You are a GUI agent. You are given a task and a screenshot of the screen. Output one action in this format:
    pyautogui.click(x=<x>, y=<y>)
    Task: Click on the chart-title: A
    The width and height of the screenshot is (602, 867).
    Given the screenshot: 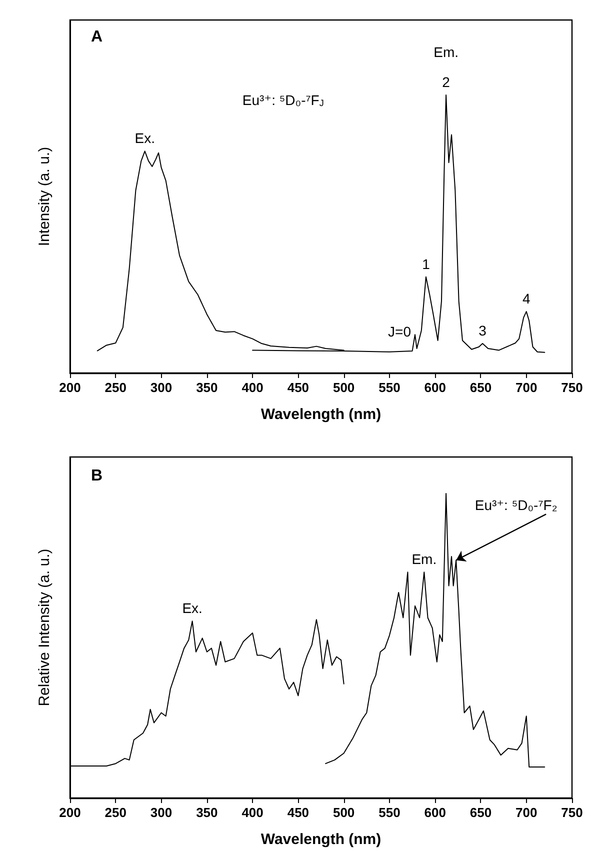 What is the action you would take?
    pyautogui.click(x=97, y=37)
    